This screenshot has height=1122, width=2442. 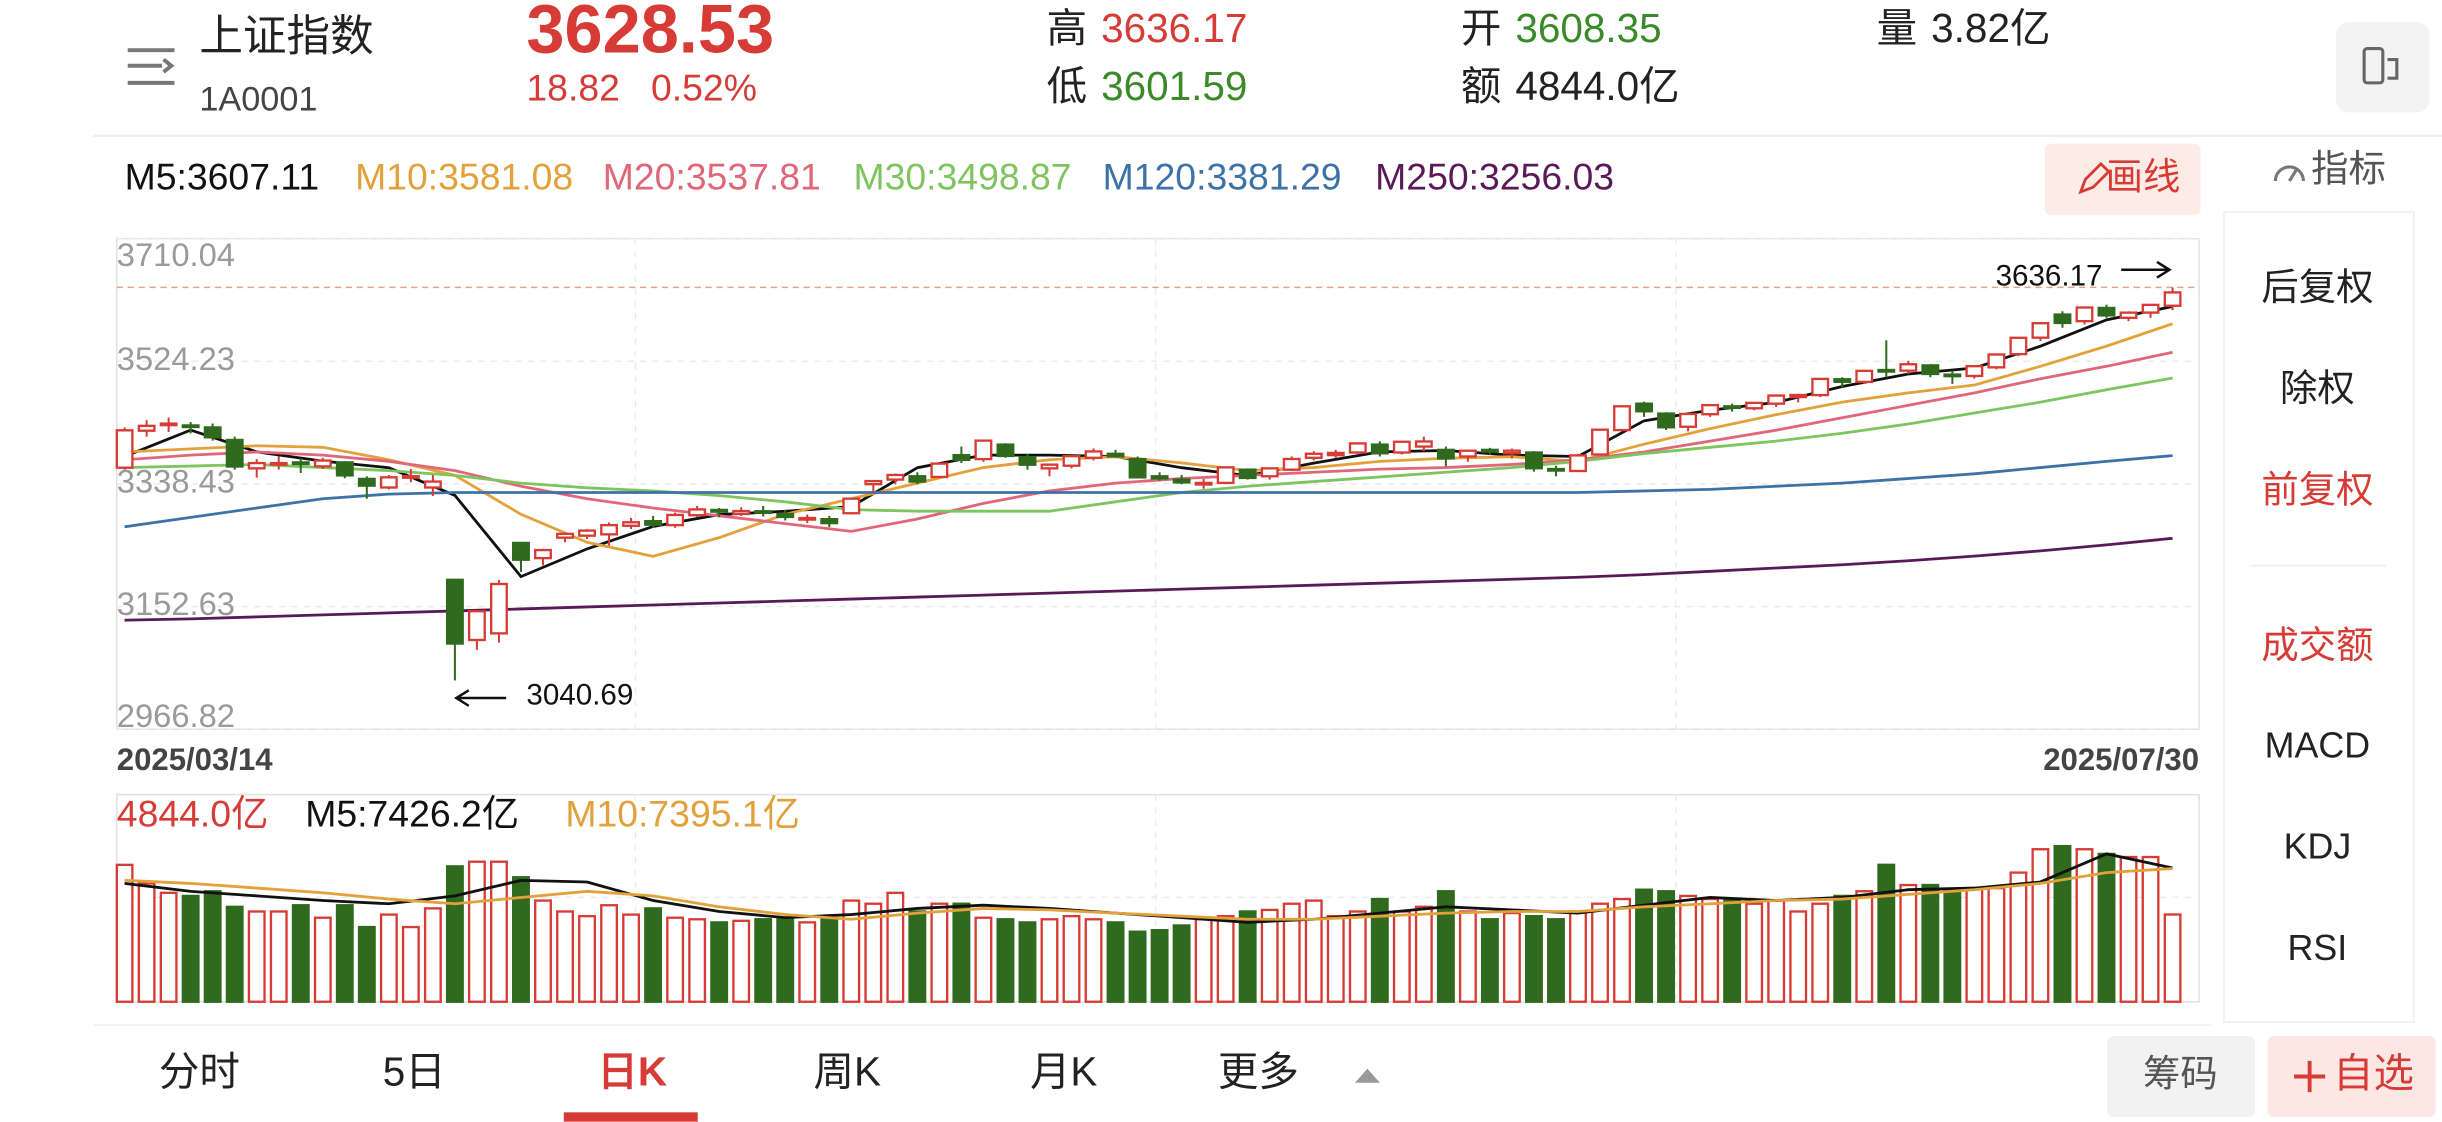 What do you see at coordinates (2317, 287) in the screenshot?
I see `side-menu-item: 后复权` at bounding box center [2317, 287].